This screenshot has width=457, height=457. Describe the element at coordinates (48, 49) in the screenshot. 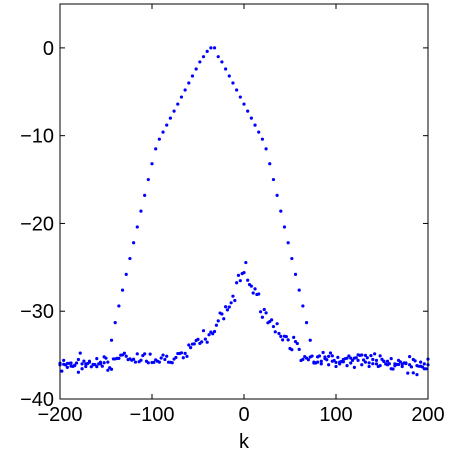

I see `y-tick-label: 0` at that location.